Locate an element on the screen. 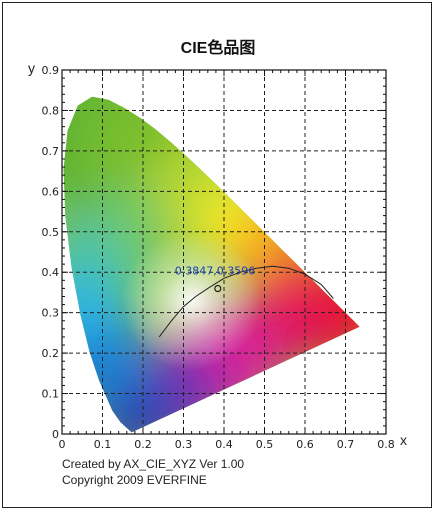 Image resolution: width=436 pixels, height=512 pixels. x-tick-label: 0.2 is located at coordinates (143, 444).